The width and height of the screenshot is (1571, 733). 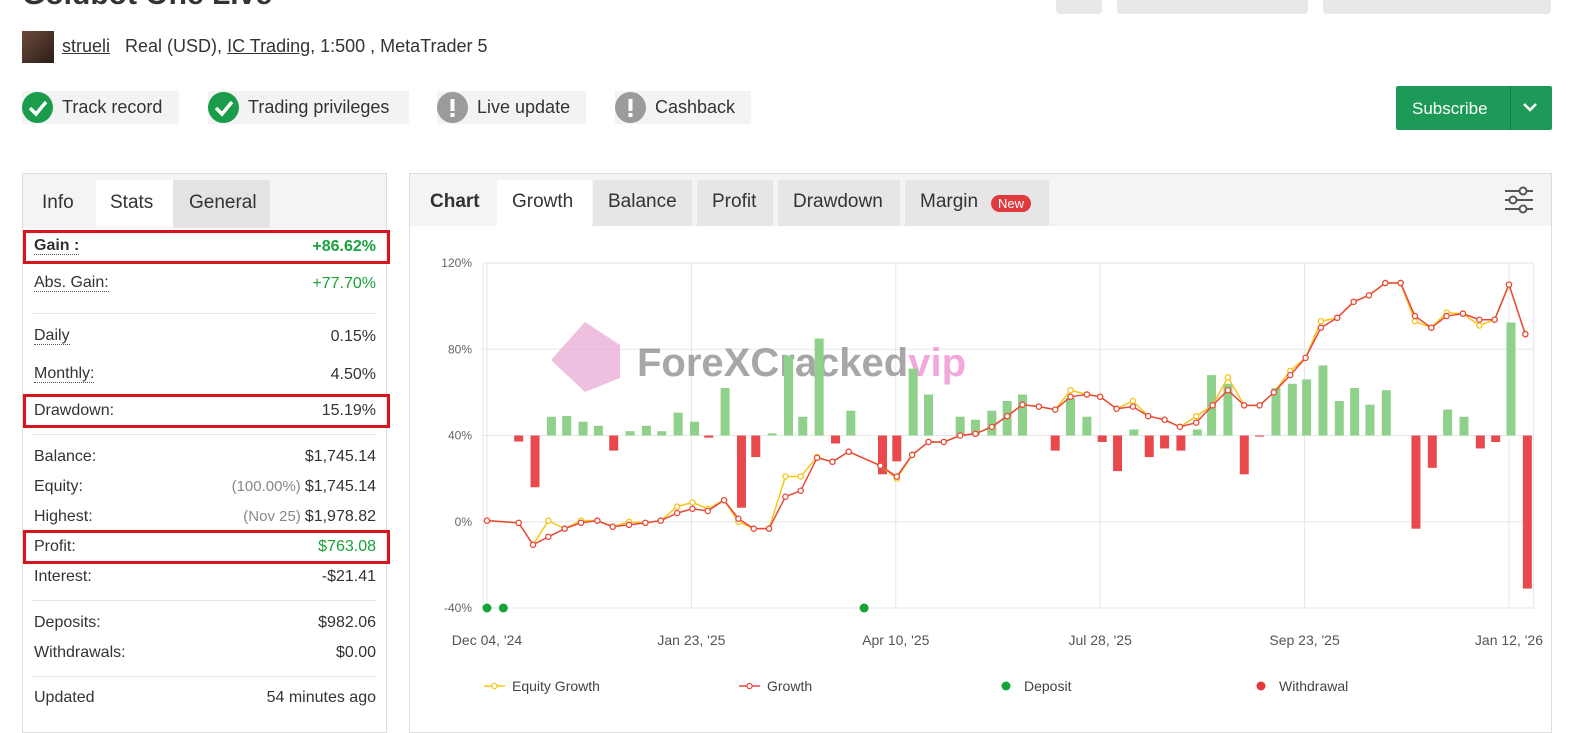 I want to click on stat-text: 4.50%, so click(x=353, y=374).